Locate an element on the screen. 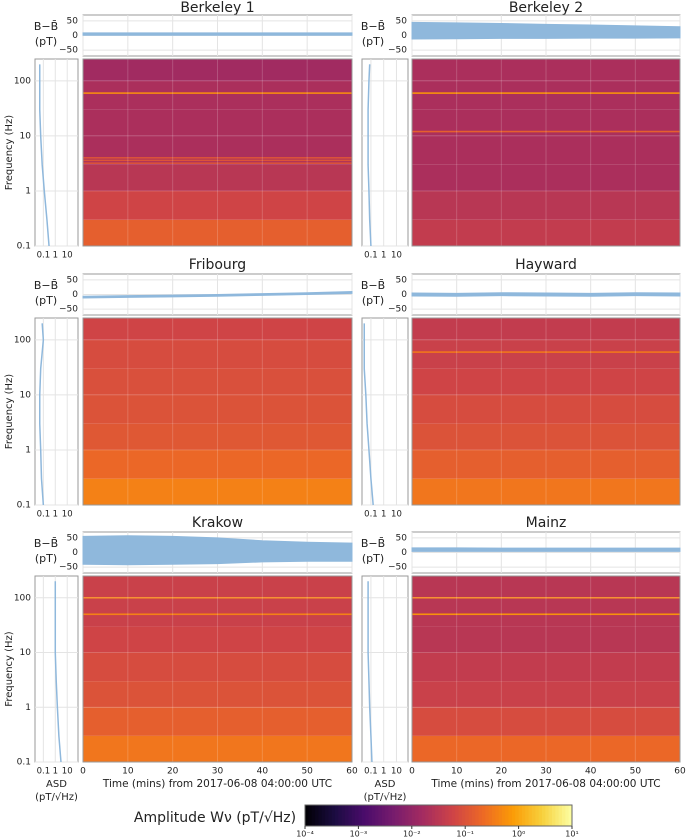  freq-axis-label: Frequency (Hz) is located at coordinates (9, 412).